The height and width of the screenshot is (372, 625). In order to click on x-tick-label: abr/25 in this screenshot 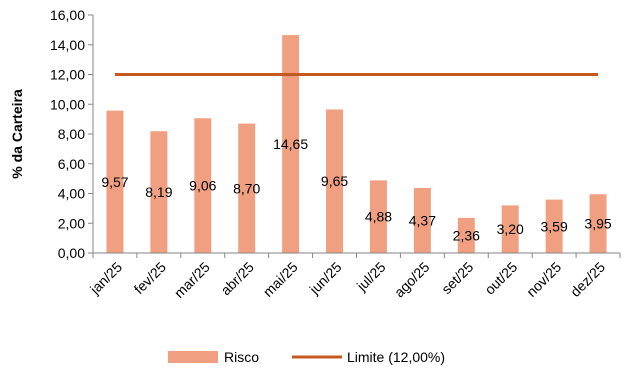, I will do `click(237, 279)`.